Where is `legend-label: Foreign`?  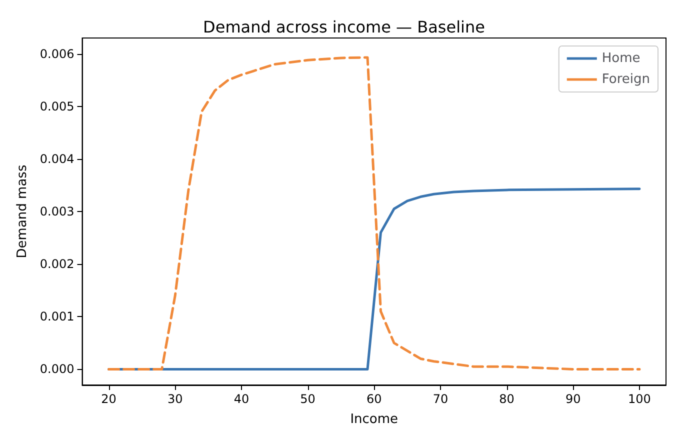
legend-label: Foreign is located at coordinates (626, 79).